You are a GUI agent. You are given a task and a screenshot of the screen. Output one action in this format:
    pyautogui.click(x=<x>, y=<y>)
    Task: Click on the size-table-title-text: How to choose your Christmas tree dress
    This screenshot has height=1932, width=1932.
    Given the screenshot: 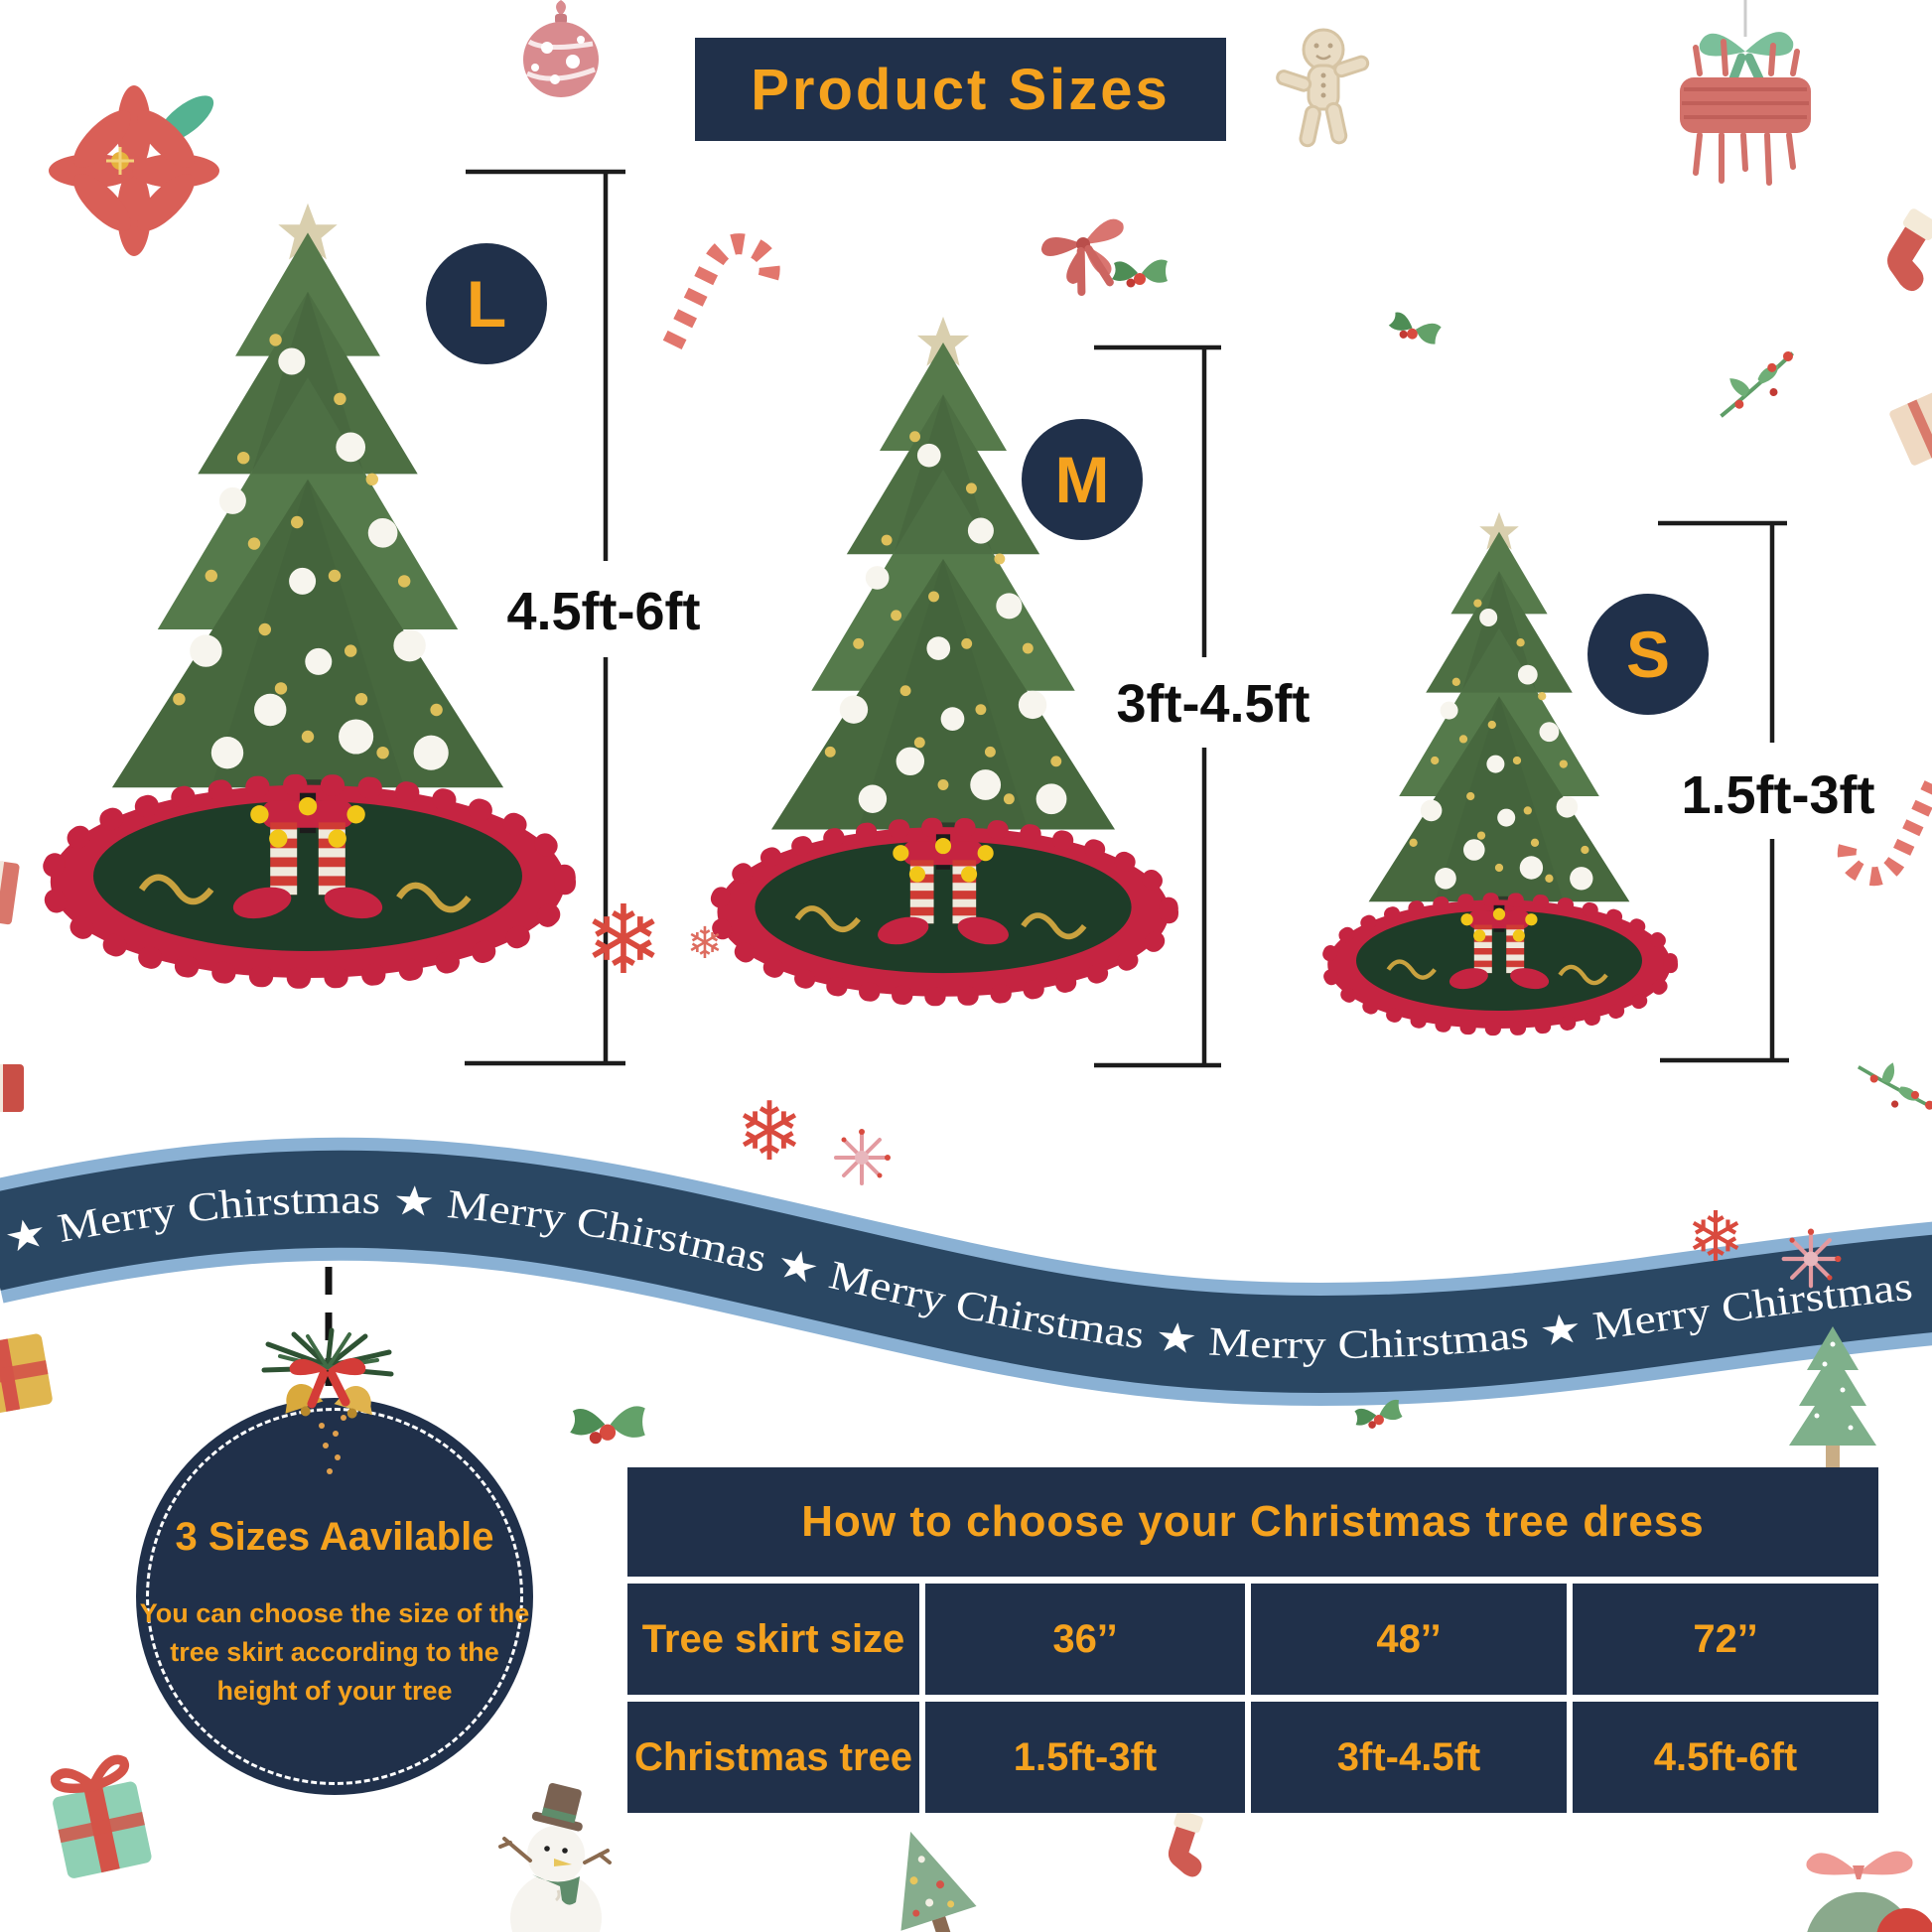 What is the action you would take?
    pyautogui.click(x=1253, y=1522)
    